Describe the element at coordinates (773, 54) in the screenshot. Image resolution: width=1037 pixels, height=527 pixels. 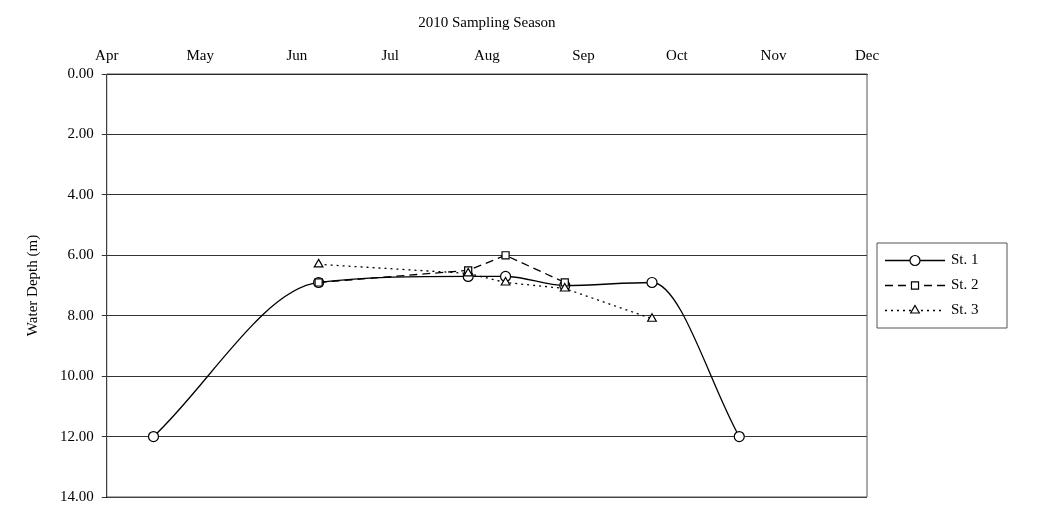
I see `x-tick-label: Nov` at that location.